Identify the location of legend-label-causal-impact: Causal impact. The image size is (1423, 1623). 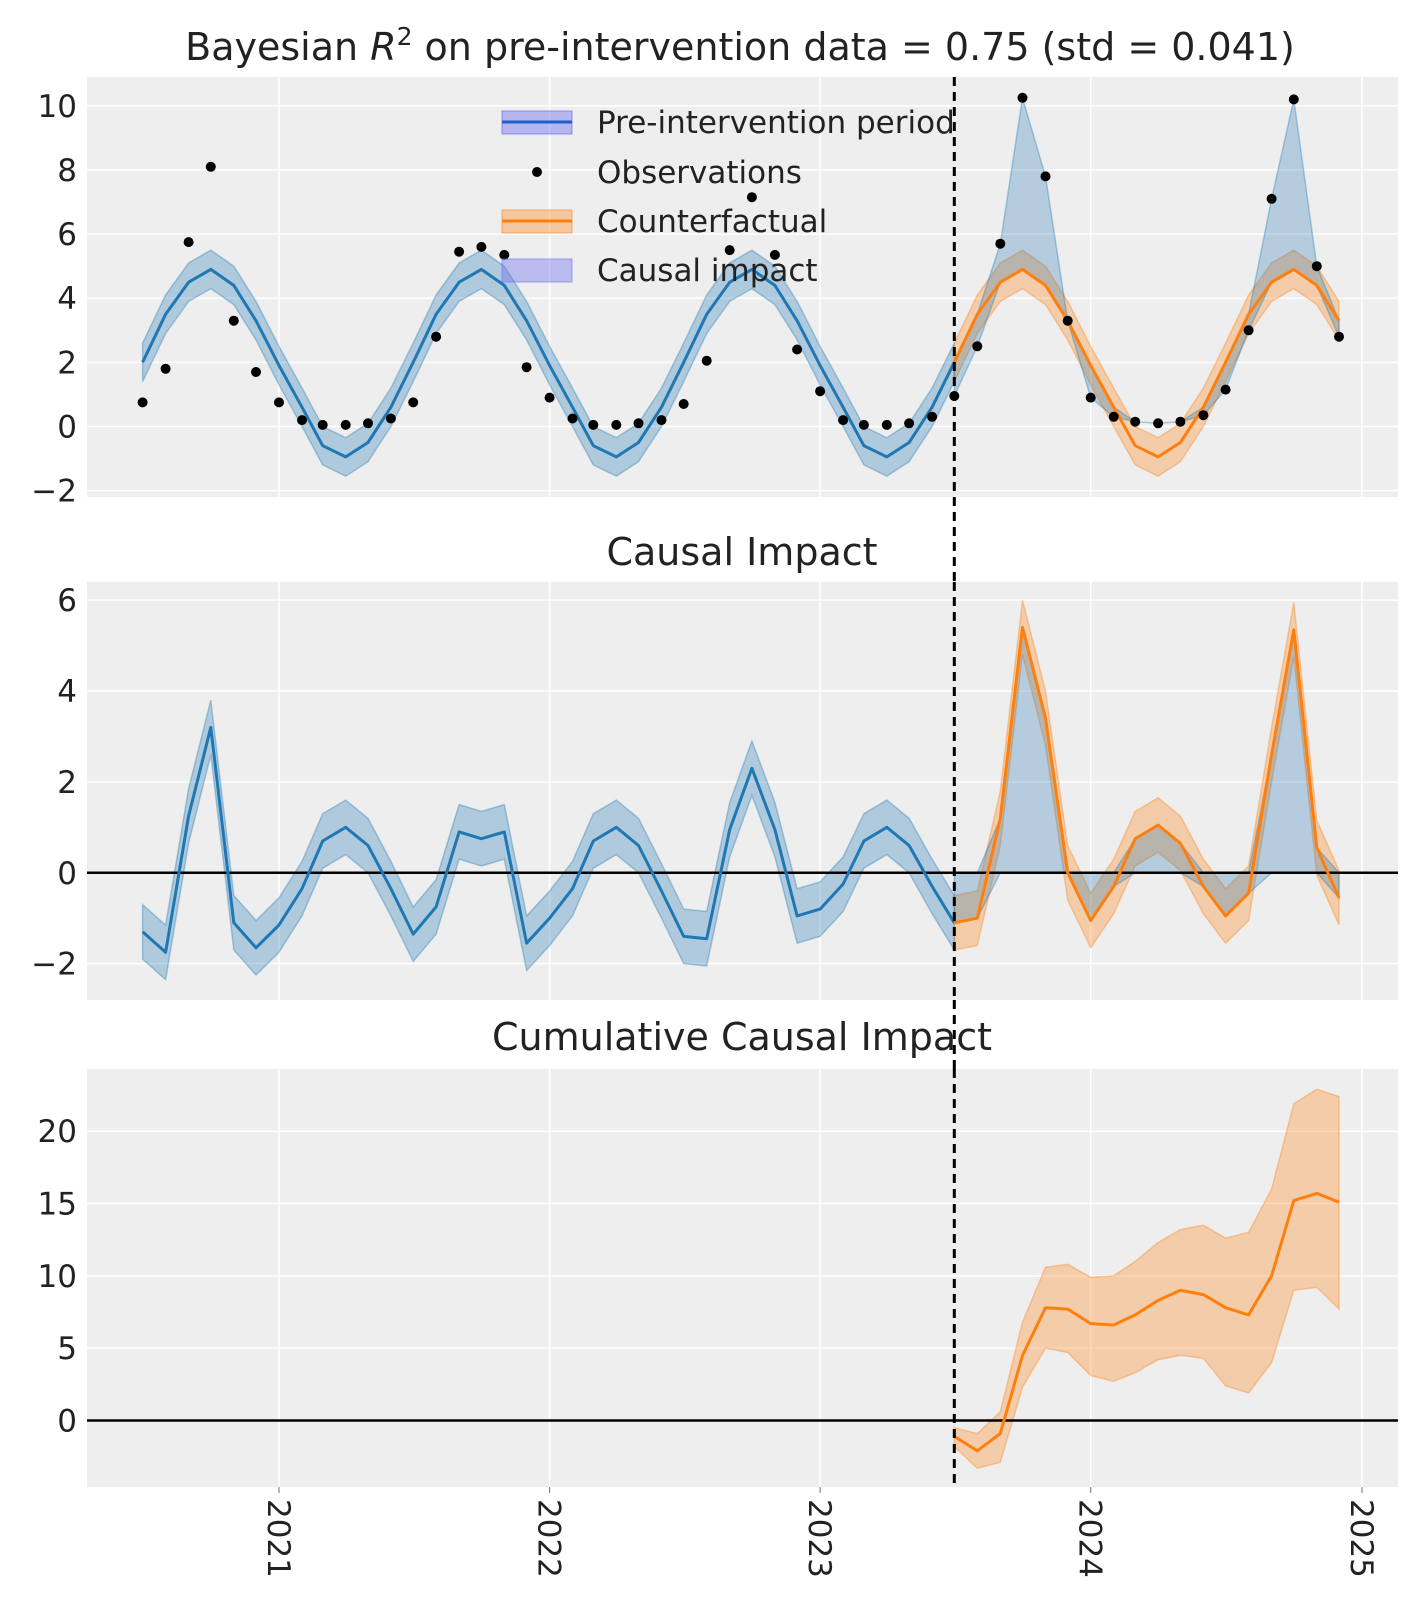
(707, 271).